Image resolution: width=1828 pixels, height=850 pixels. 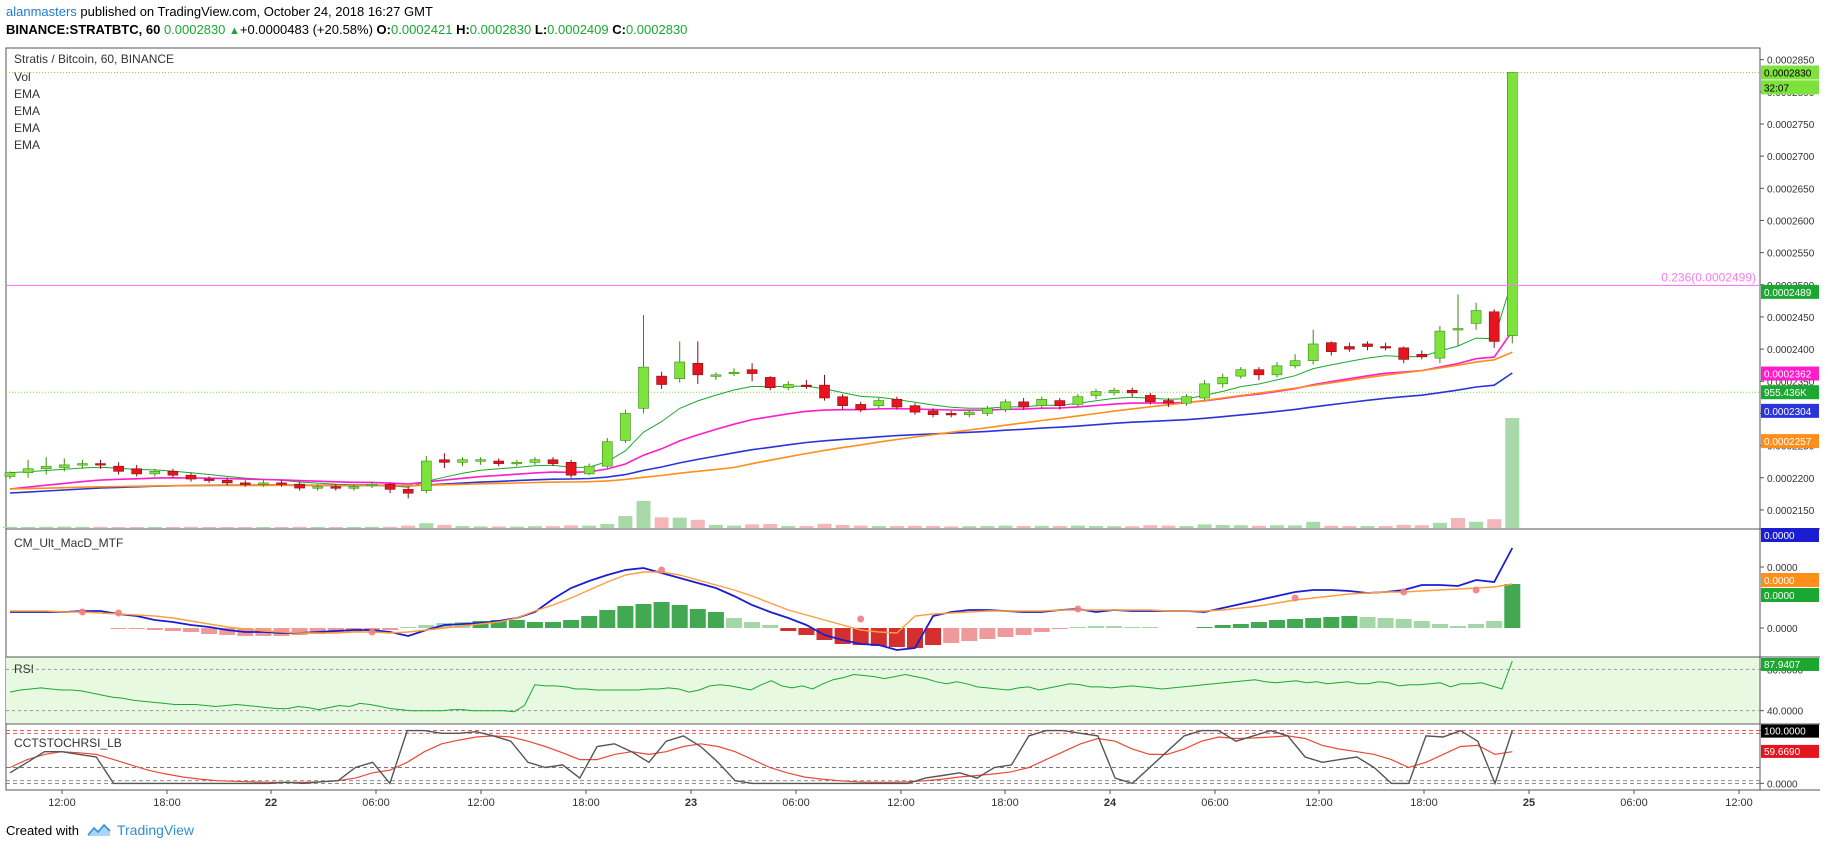 I want to click on stoch-label: 59.6690, so click(x=1782, y=752).